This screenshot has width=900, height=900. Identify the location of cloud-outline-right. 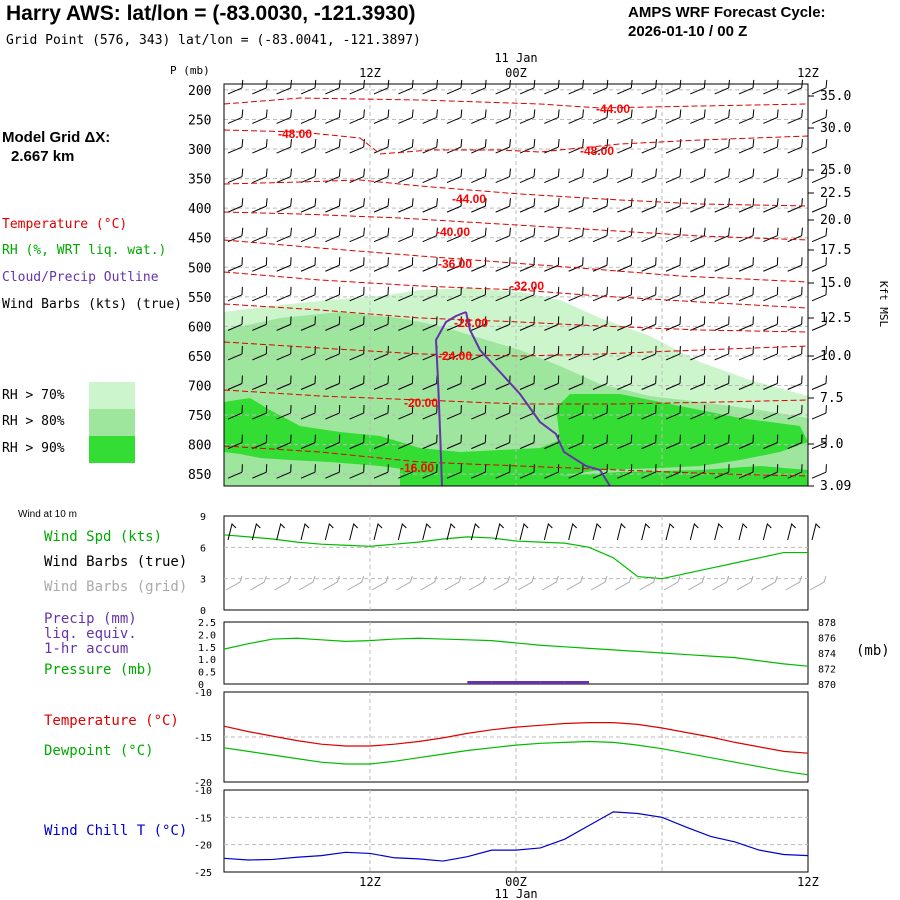
(538, 399).